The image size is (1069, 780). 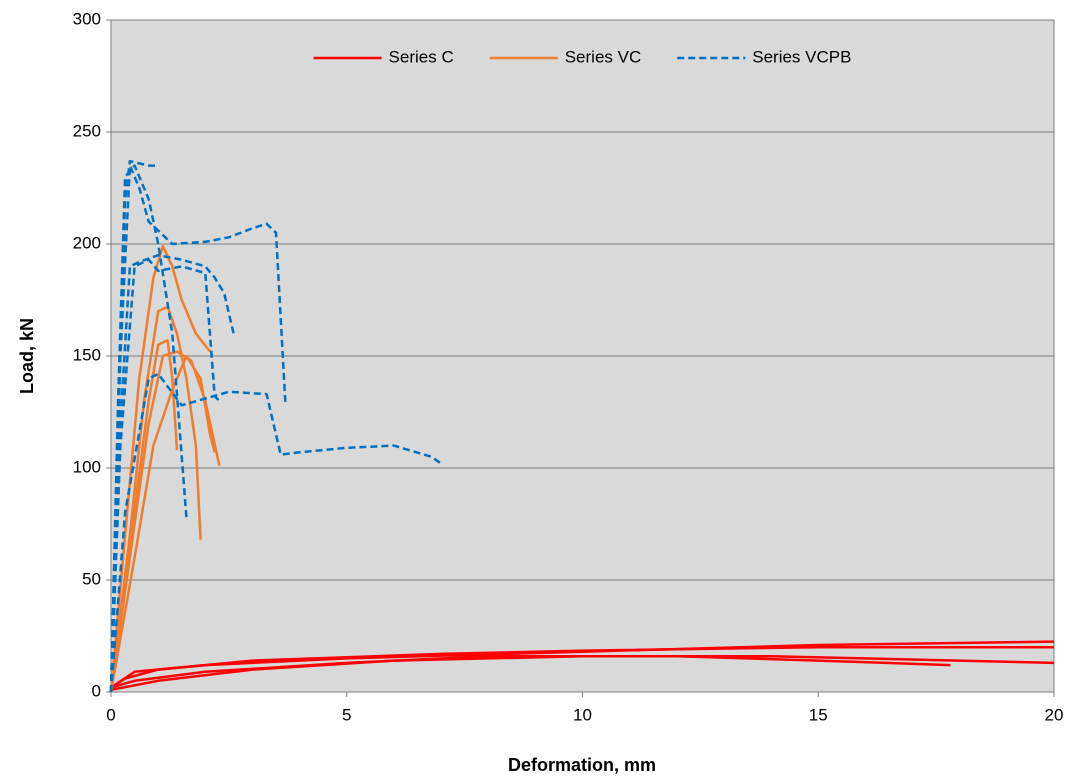 What do you see at coordinates (87, 354) in the screenshot?
I see `y-tick-label: 150` at bounding box center [87, 354].